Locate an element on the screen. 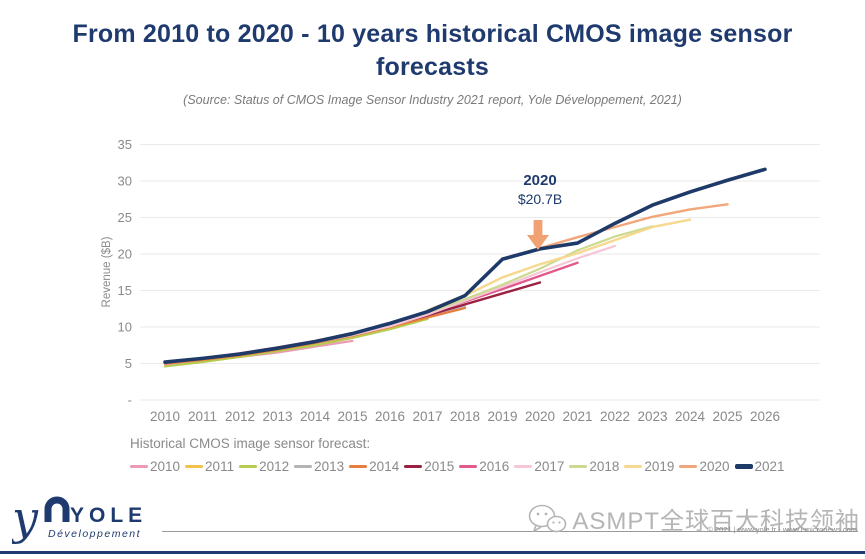  x-tick-label: 2017 is located at coordinates (427, 416).